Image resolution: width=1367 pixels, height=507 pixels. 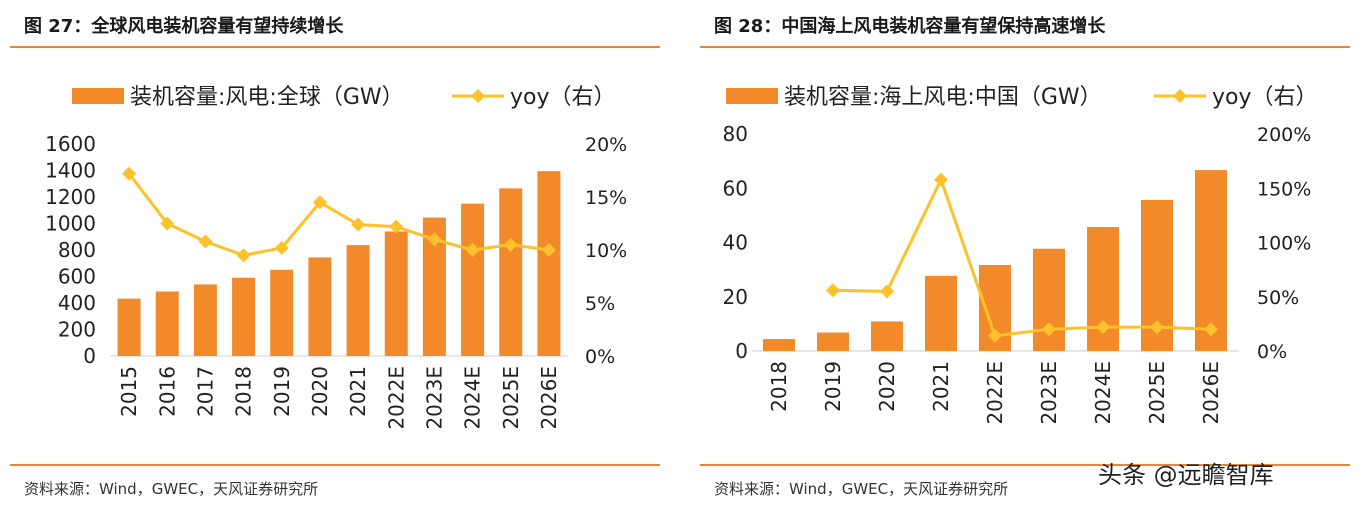 I want to click on y-right-tick-label: 150%, so click(x=1284, y=189).